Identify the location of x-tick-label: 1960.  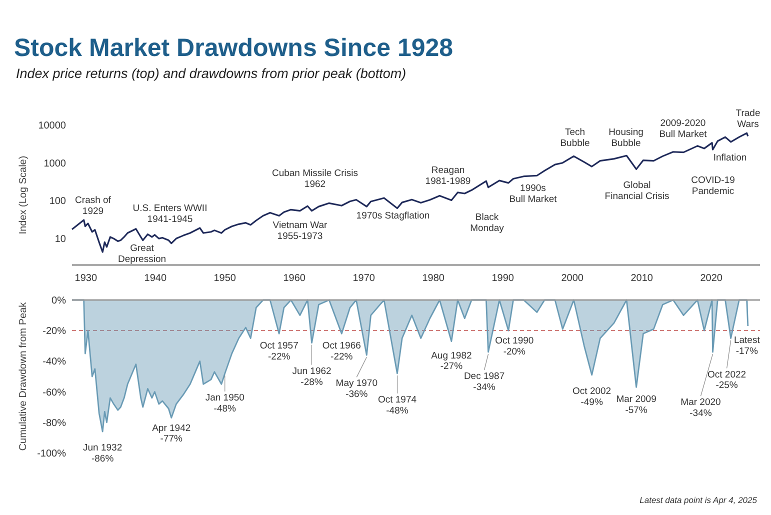
(294, 278).